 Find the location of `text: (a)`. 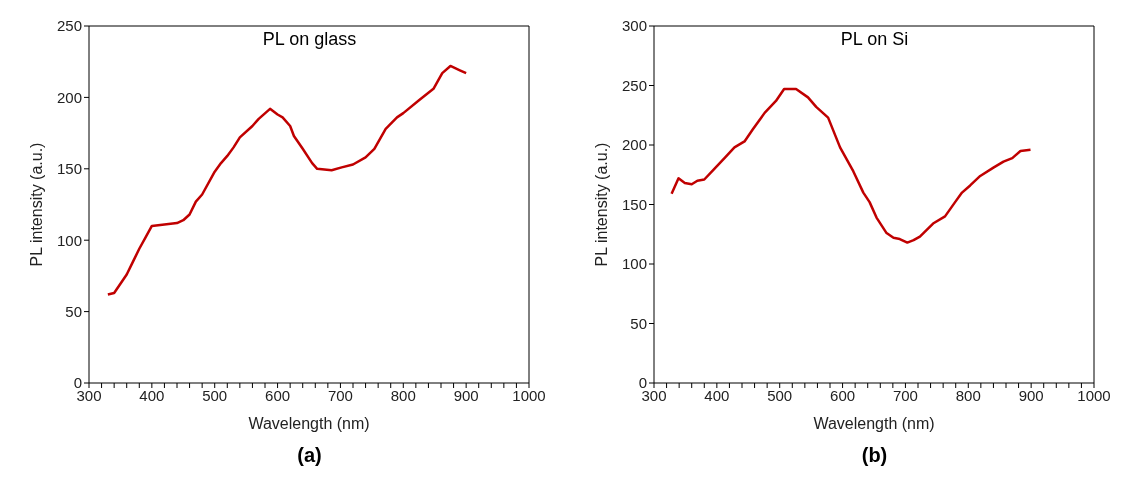

text: (a) is located at coordinates (309, 455).